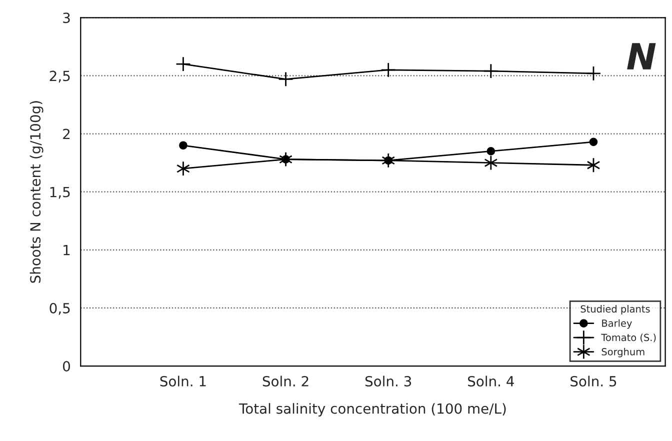  What do you see at coordinates (37, 192) in the screenshot?
I see `y-axis-title: Shoots N content (g/100g)` at bounding box center [37, 192].